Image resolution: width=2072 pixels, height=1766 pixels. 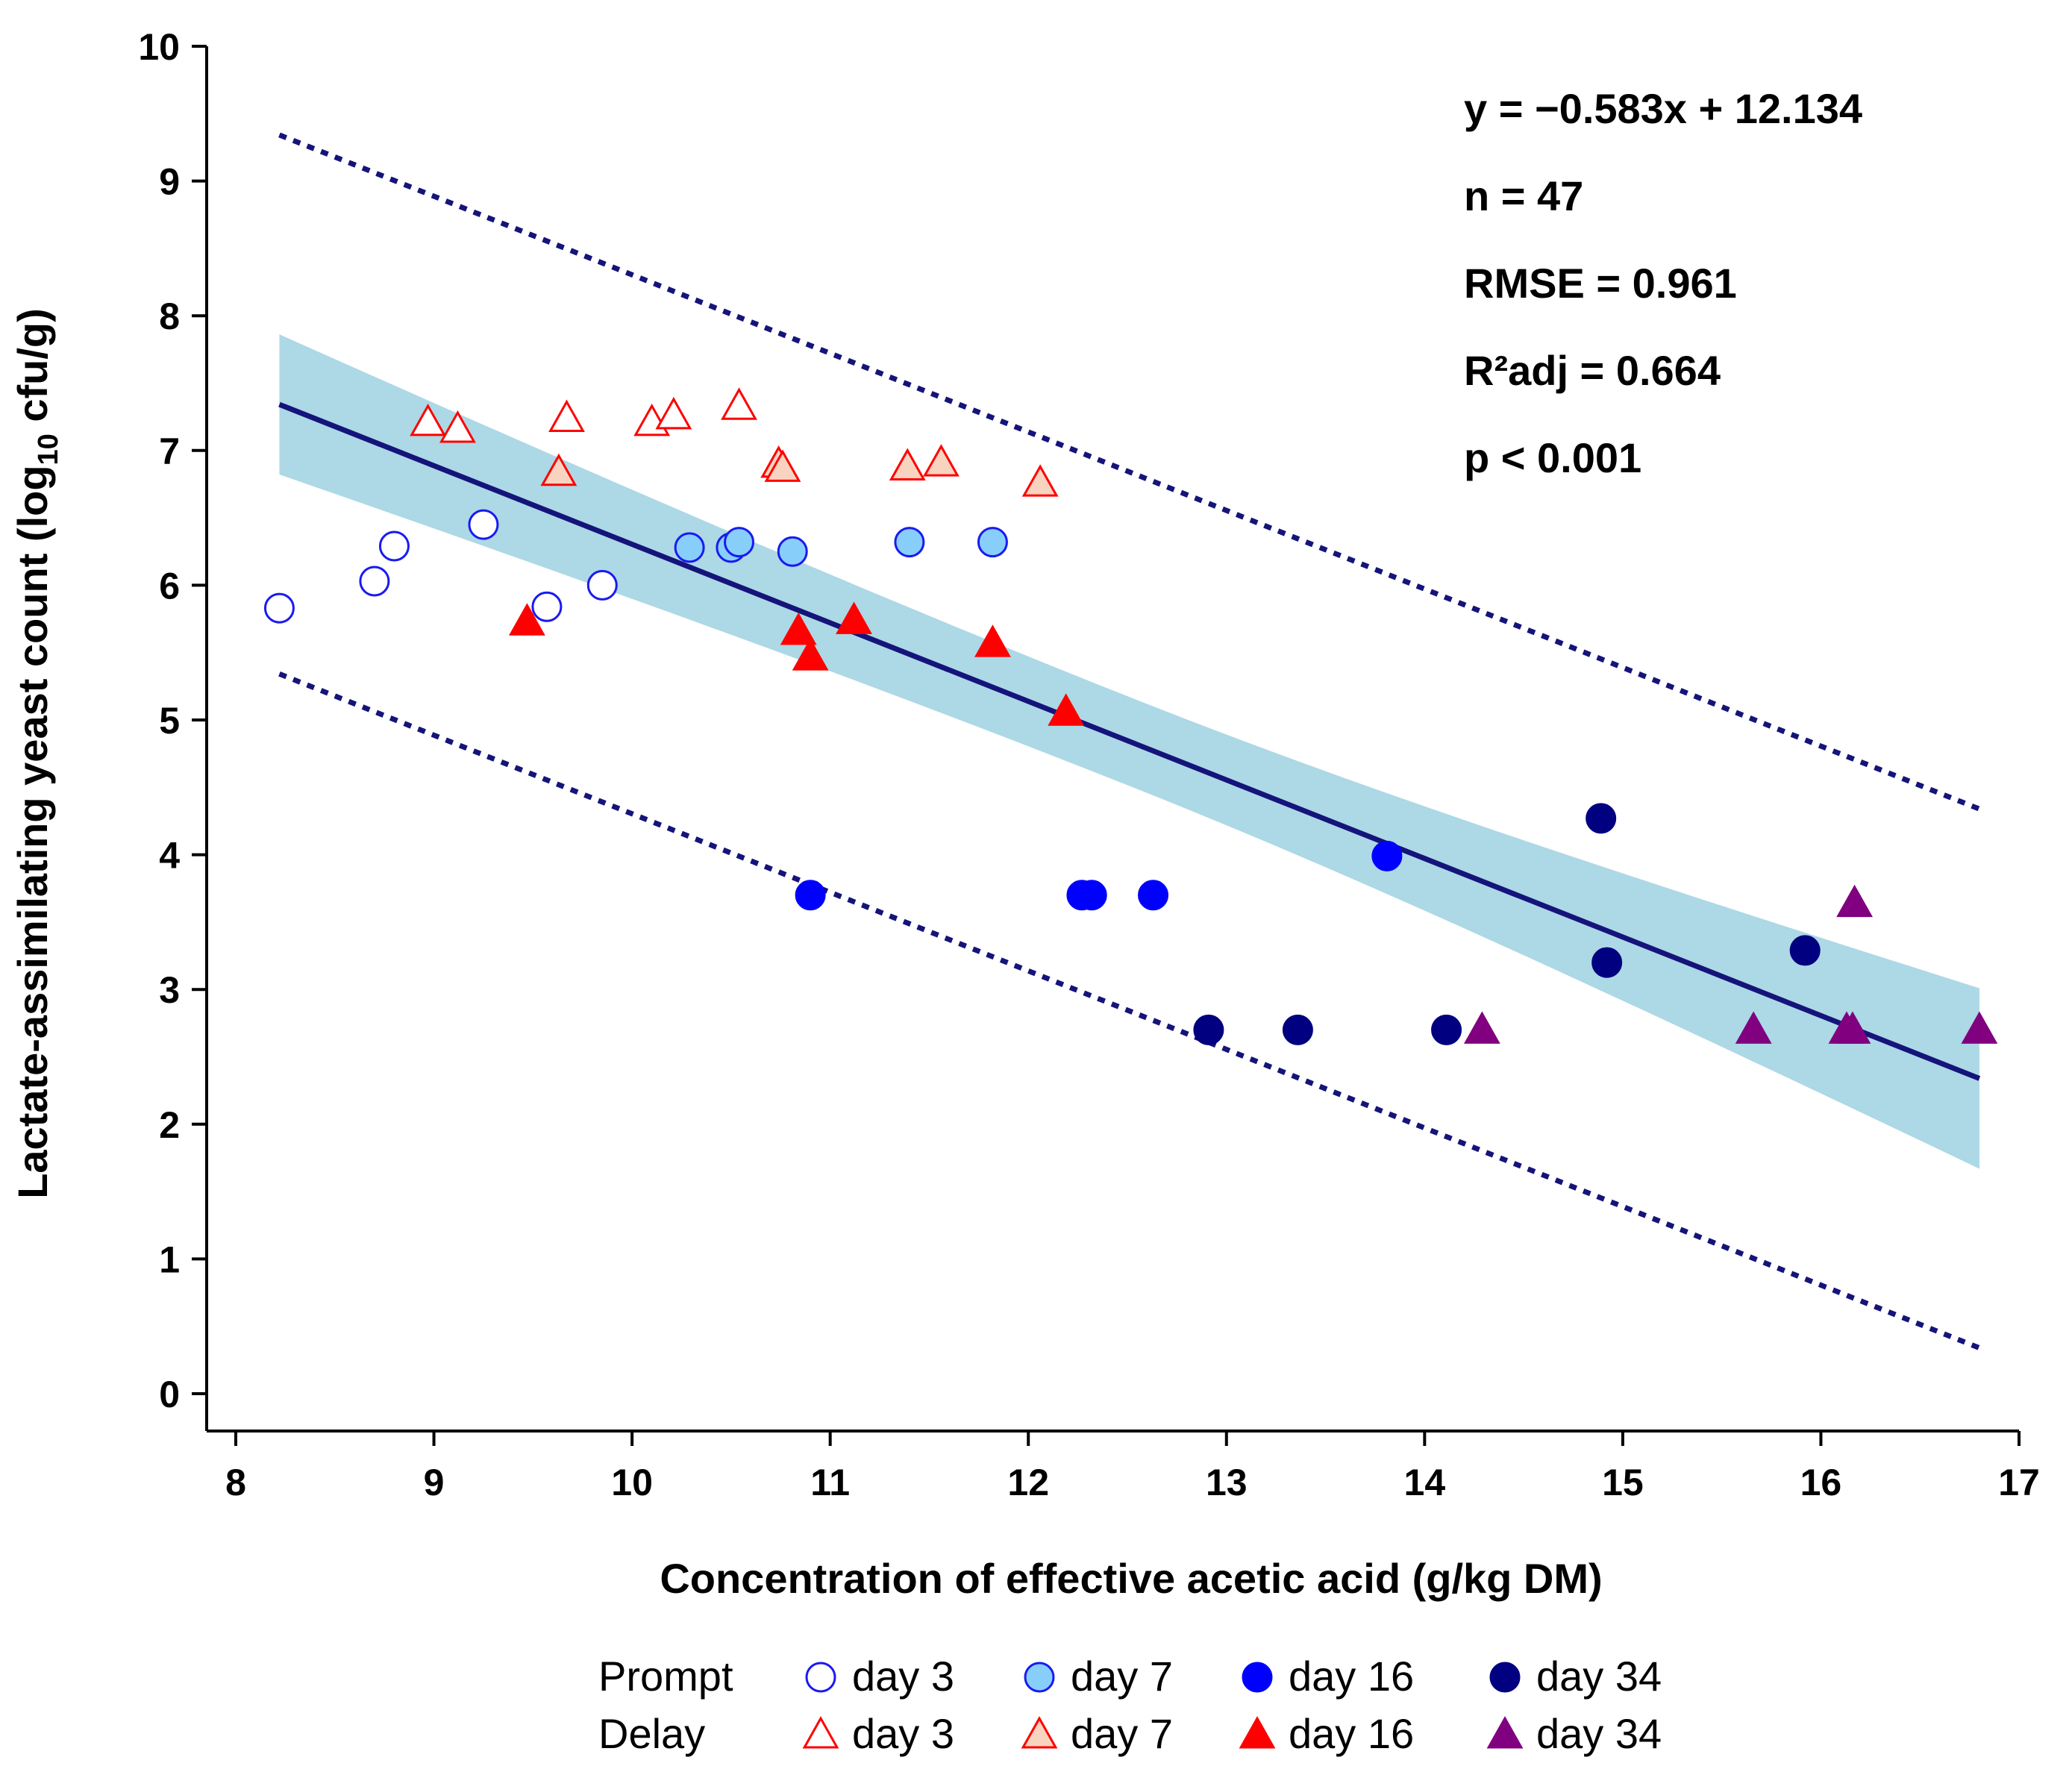 I want to click on x-tick-label-10: 10, so click(x=632, y=1482).